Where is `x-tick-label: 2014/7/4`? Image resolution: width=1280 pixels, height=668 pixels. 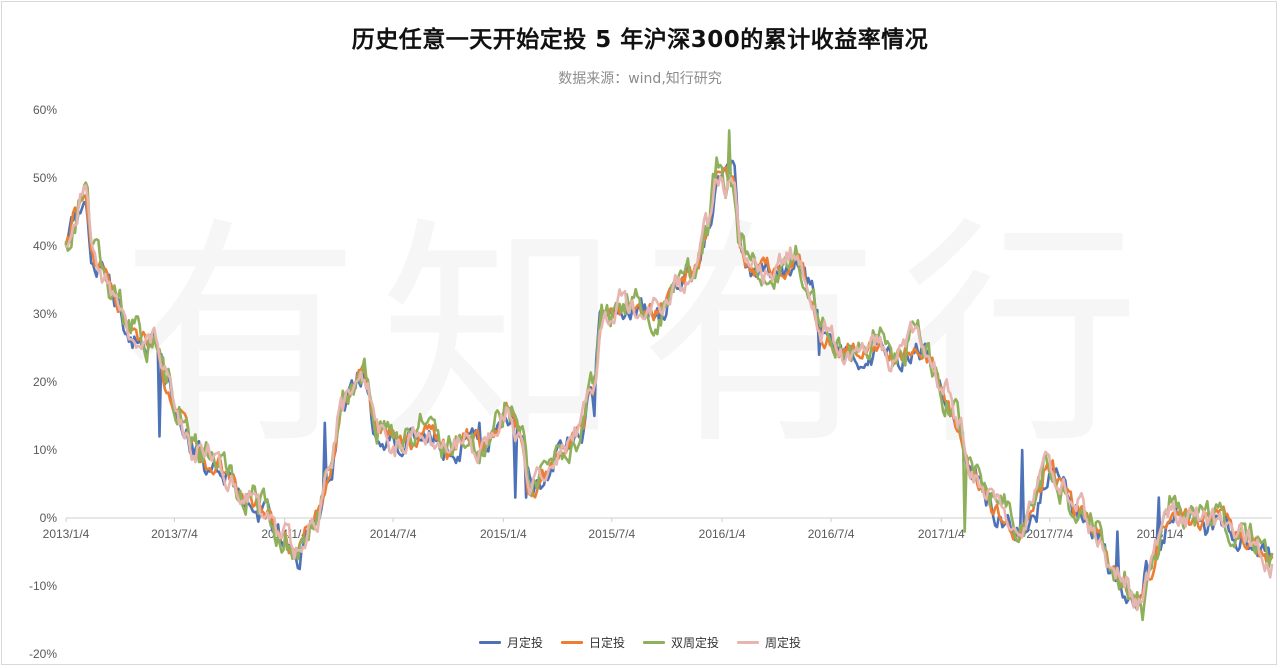 x-tick-label: 2014/7/4 is located at coordinates (393, 534).